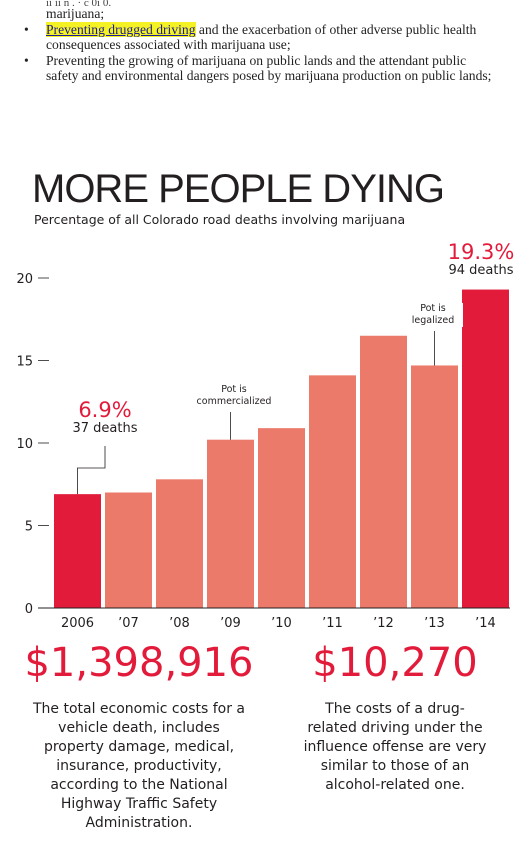 The width and height of the screenshot is (526, 868). What do you see at coordinates (433, 320) in the screenshot?
I see `annotation-line: legalized` at bounding box center [433, 320].